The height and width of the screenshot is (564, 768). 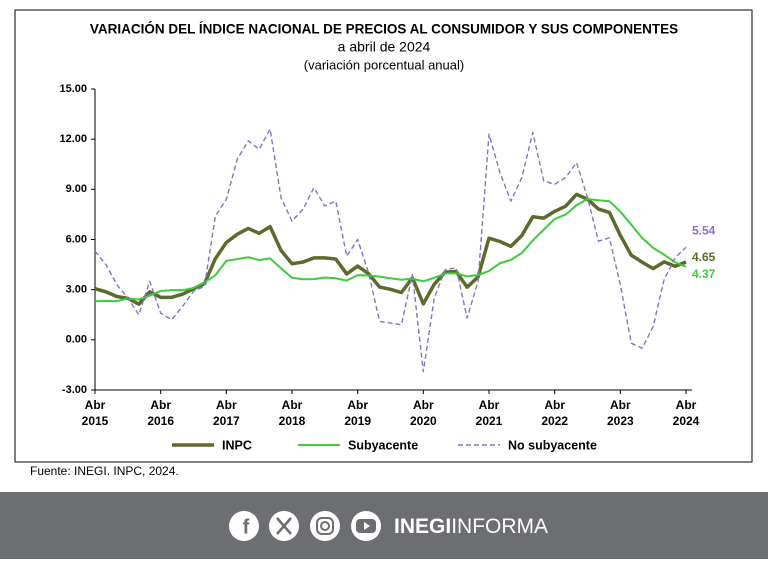 I want to click on x-glyph, so click(x=284, y=526).